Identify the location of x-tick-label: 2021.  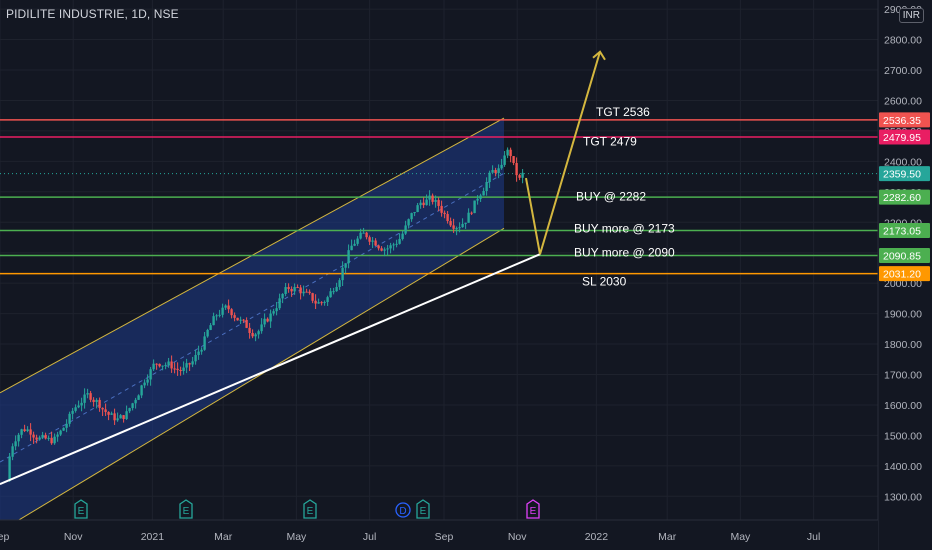
(153, 537).